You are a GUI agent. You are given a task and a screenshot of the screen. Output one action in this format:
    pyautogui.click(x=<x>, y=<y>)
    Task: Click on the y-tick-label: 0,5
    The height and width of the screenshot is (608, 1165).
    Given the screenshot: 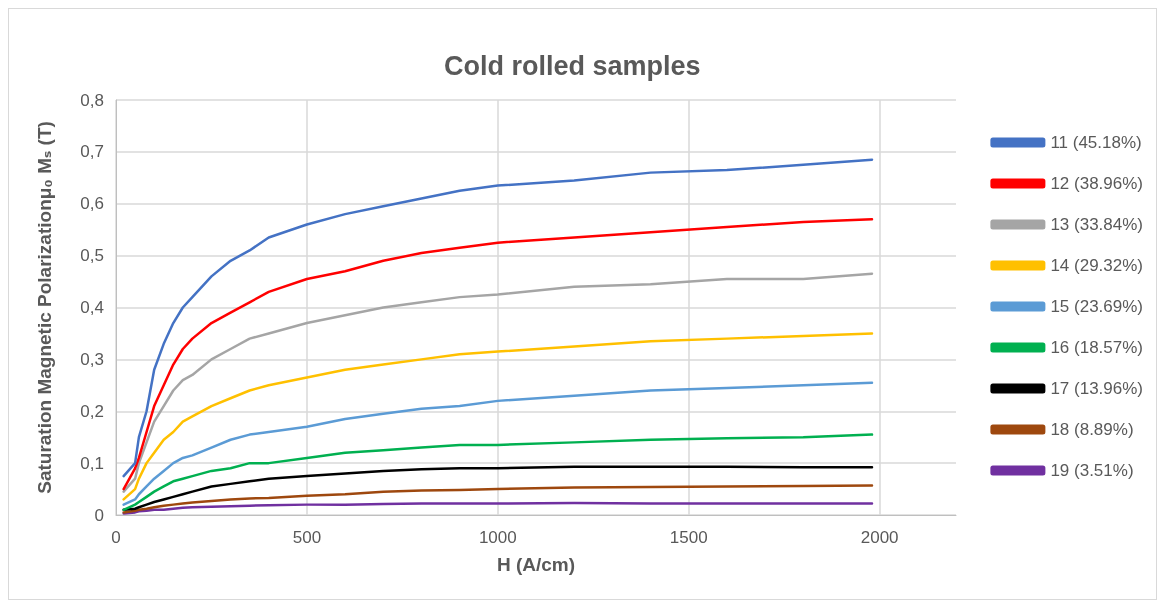 What is the action you would take?
    pyautogui.click(x=92, y=256)
    